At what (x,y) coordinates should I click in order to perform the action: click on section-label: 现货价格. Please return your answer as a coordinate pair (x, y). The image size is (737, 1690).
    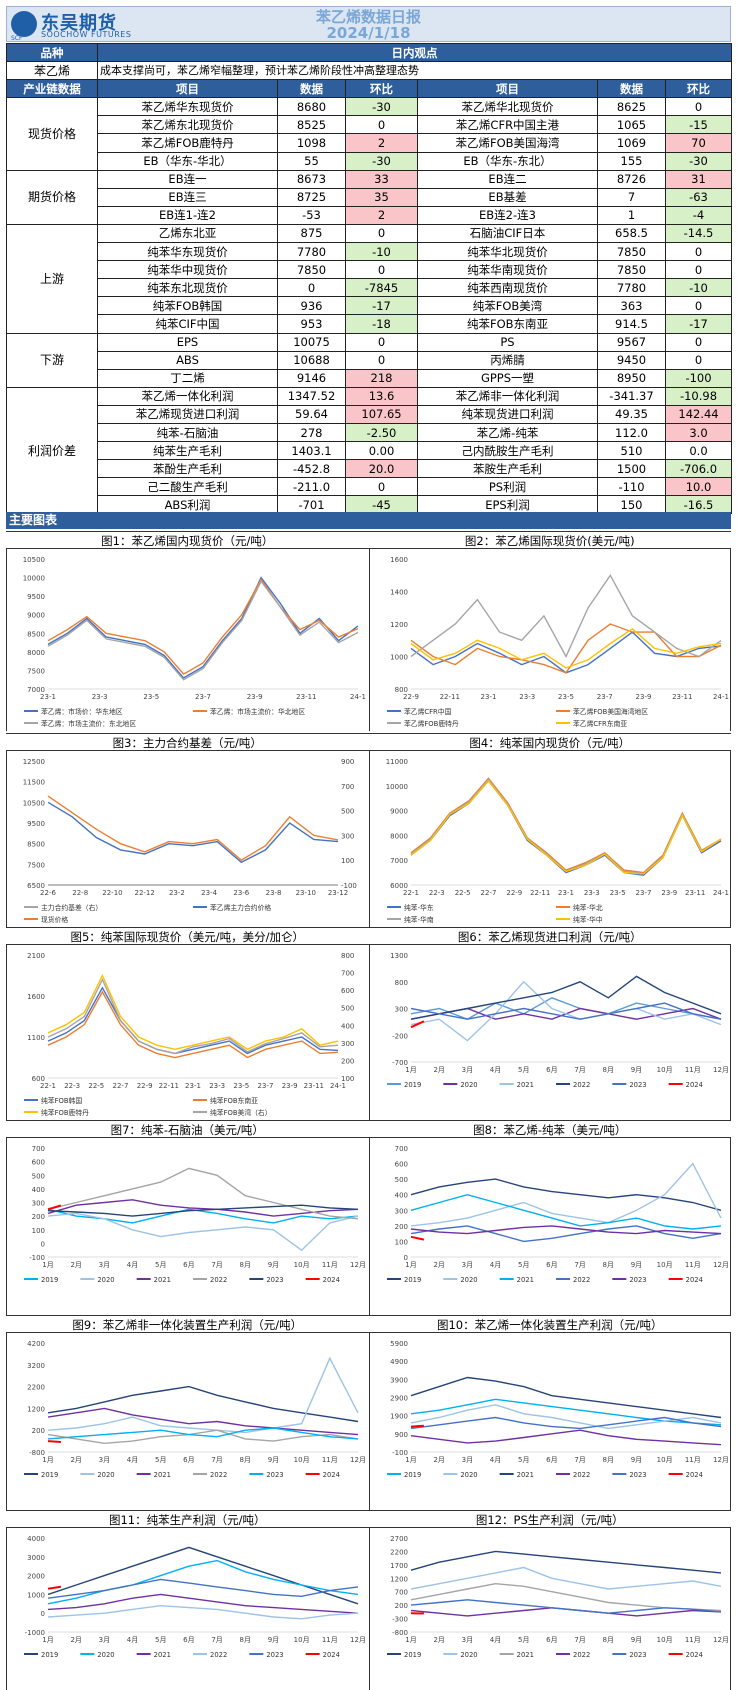
    Looking at the image, I should click on (52, 134).